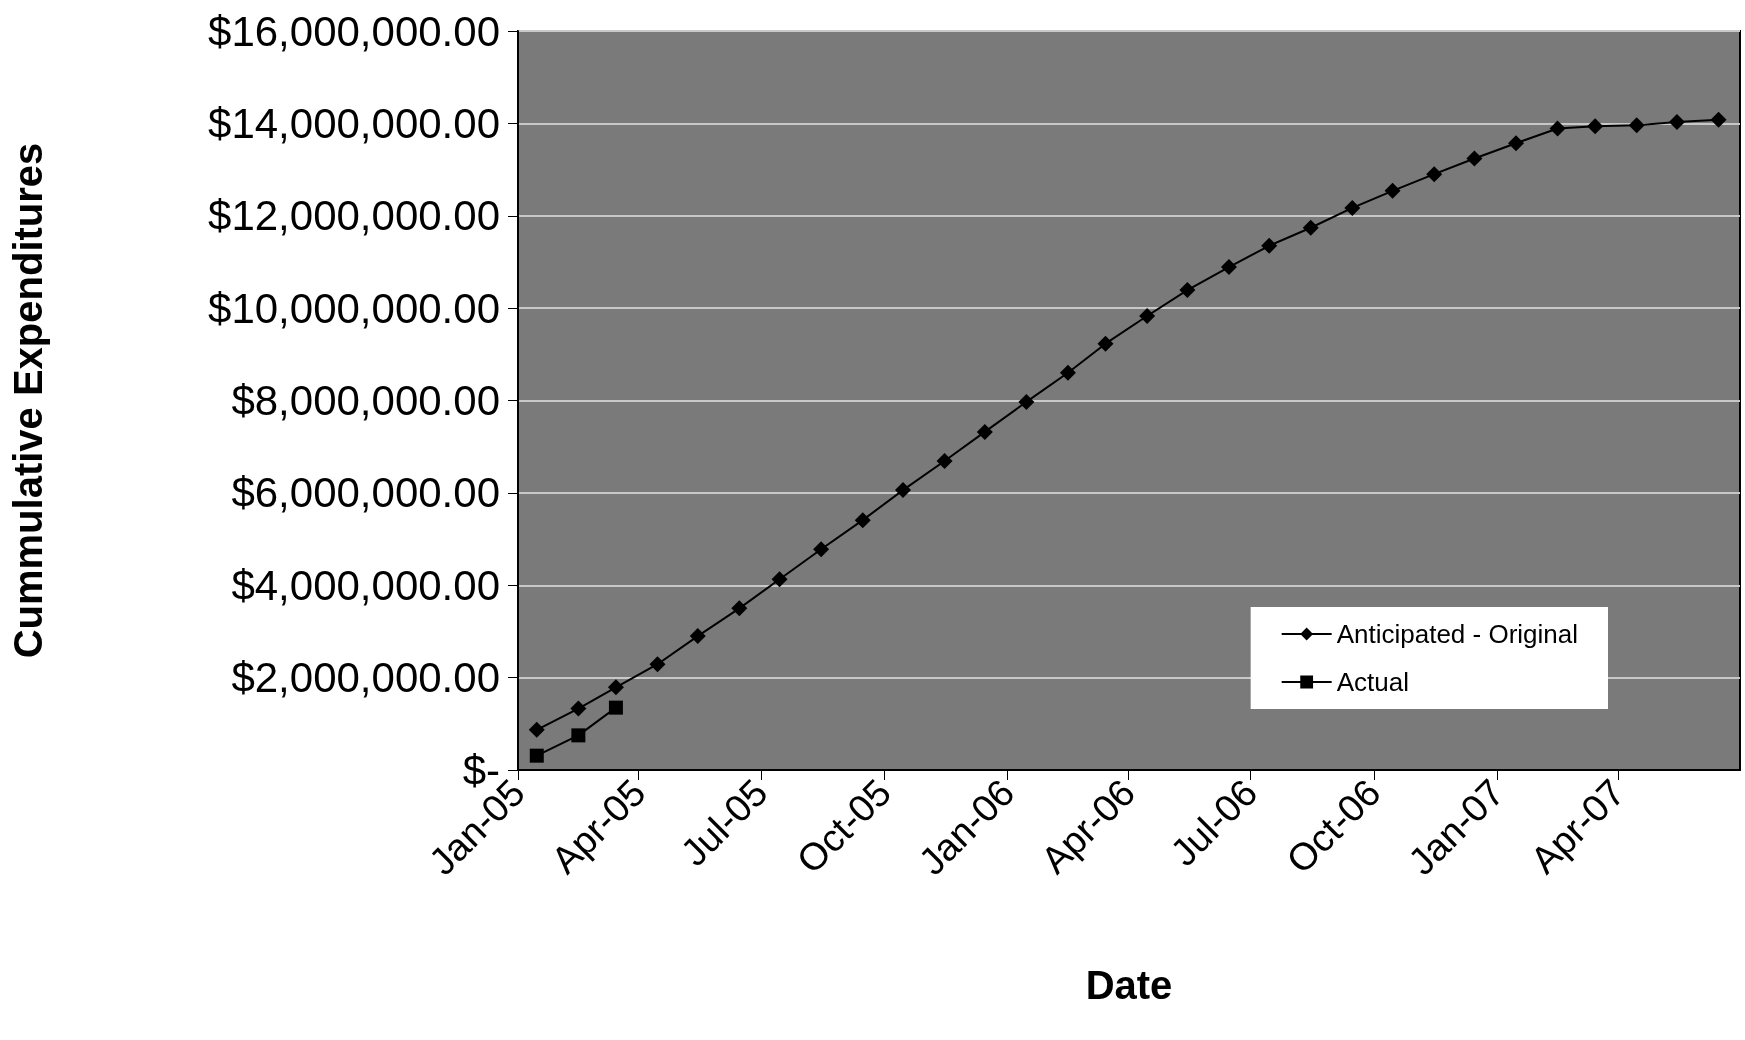 The image size is (1745, 1040). Describe the element at coordinates (365, 678) in the screenshot. I see `y-tick-label: $2,000,000.00` at that location.